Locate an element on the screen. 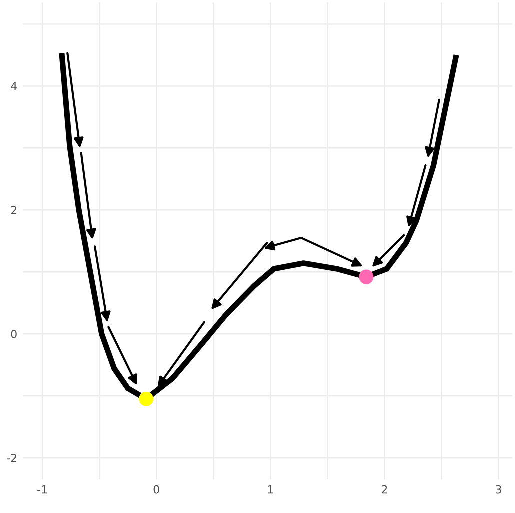  x-tick-label: 1 is located at coordinates (271, 490).